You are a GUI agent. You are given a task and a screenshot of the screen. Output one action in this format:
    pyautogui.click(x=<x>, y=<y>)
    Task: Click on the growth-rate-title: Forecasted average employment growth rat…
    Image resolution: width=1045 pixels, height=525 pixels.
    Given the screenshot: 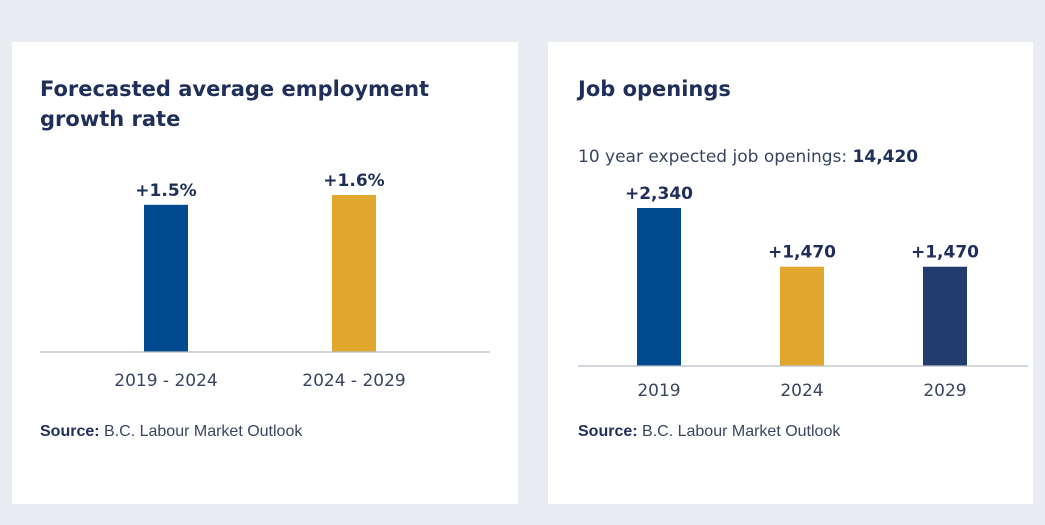 What is the action you would take?
    pyautogui.click(x=235, y=104)
    